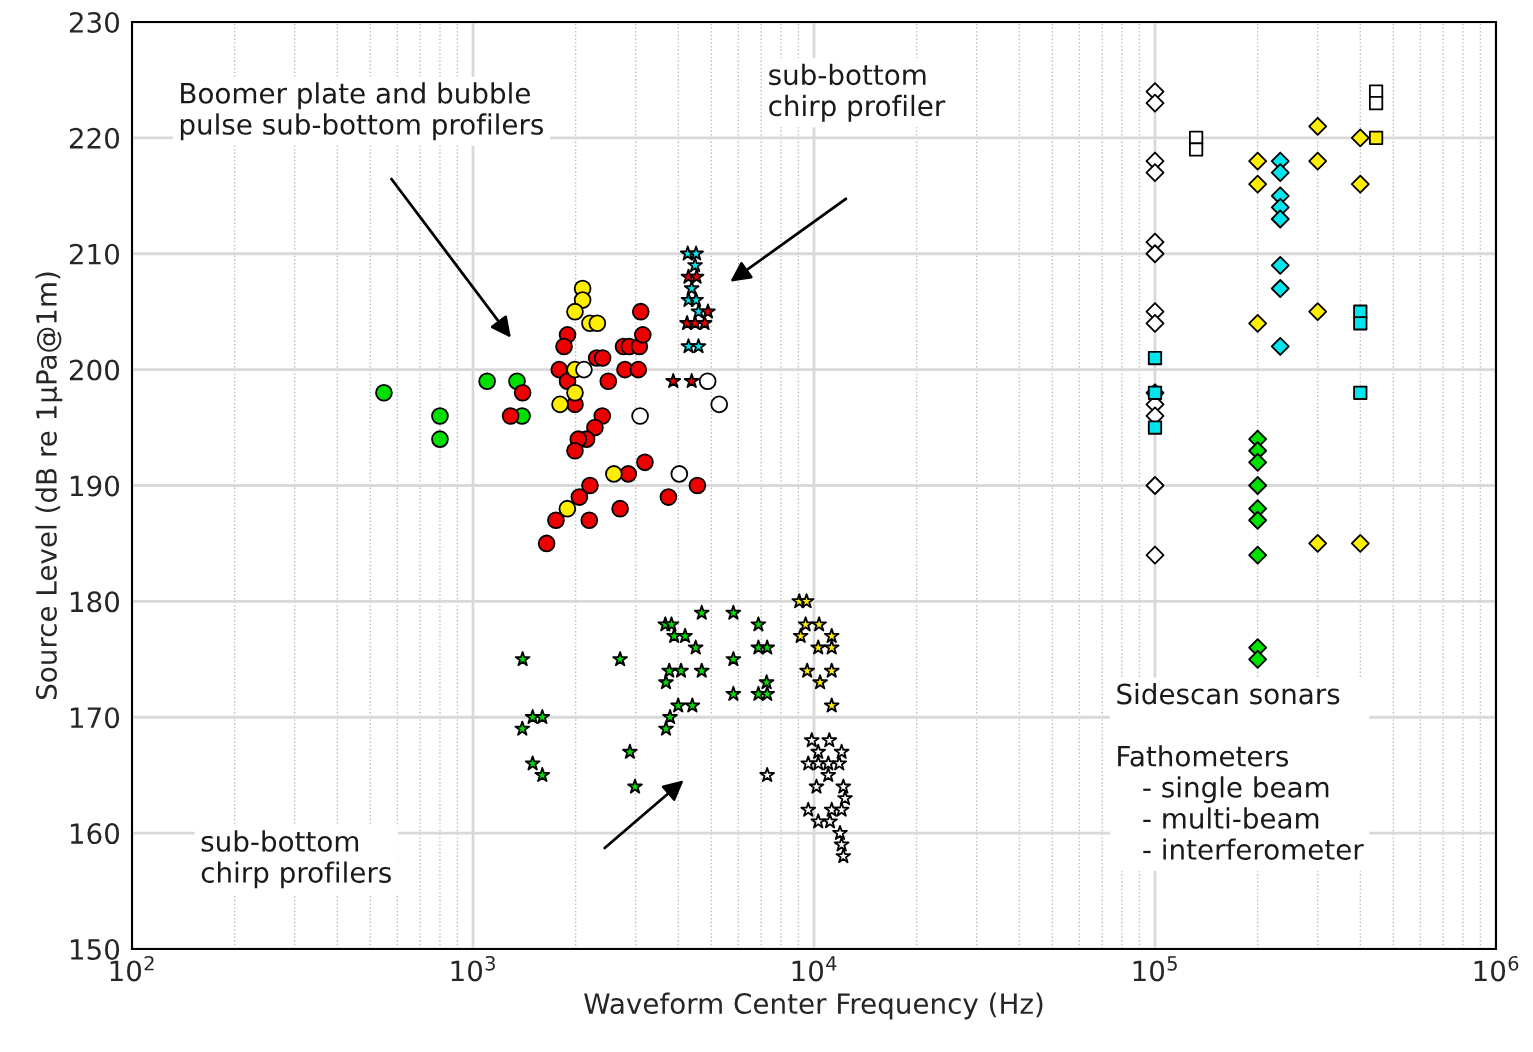  What do you see at coordinates (814, 969) in the screenshot?
I see `x-tick-label: 10$^{4}$` at bounding box center [814, 969].